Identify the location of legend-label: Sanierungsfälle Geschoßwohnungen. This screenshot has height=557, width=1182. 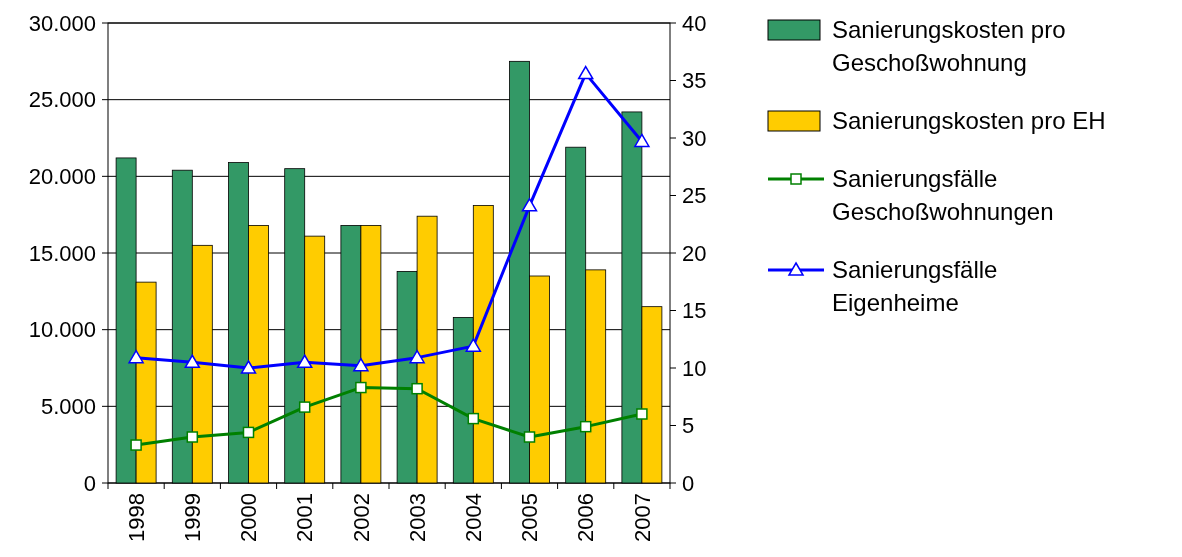
(943, 195).